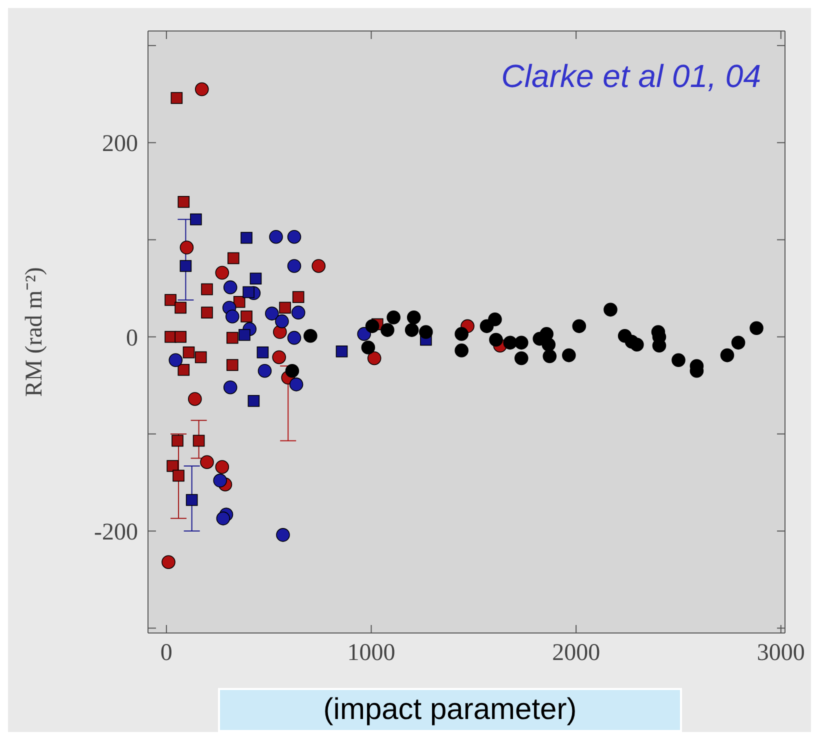 The height and width of the screenshot is (740, 819). What do you see at coordinates (35, 332) in the screenshot?
I see `y-axis-title: RM (rad m⁻²)` at bounding box center [35, 332].